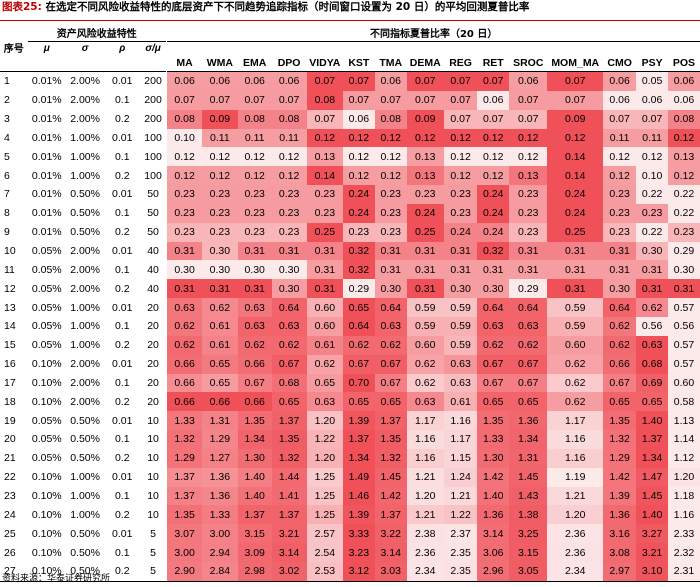 This screenshot has width=700, height=587. What do you see at coordinates (620, 439) in the screenshot?
I see `sharpe-cell: 1.32` at bounding box center [620, 439].